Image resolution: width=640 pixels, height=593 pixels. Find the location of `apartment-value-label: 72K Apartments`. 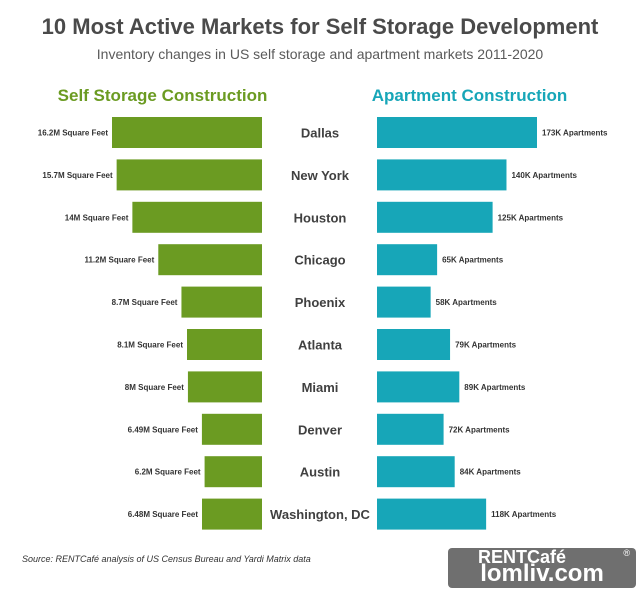

apartment-value-label: 72K Apartments is located at coordinates (480, 429).